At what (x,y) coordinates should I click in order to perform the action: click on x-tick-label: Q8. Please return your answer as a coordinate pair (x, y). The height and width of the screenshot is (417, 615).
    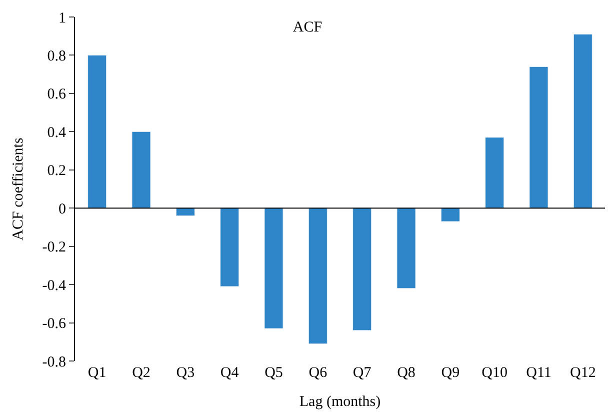
    Looking at the image, I should click on (406, 373).